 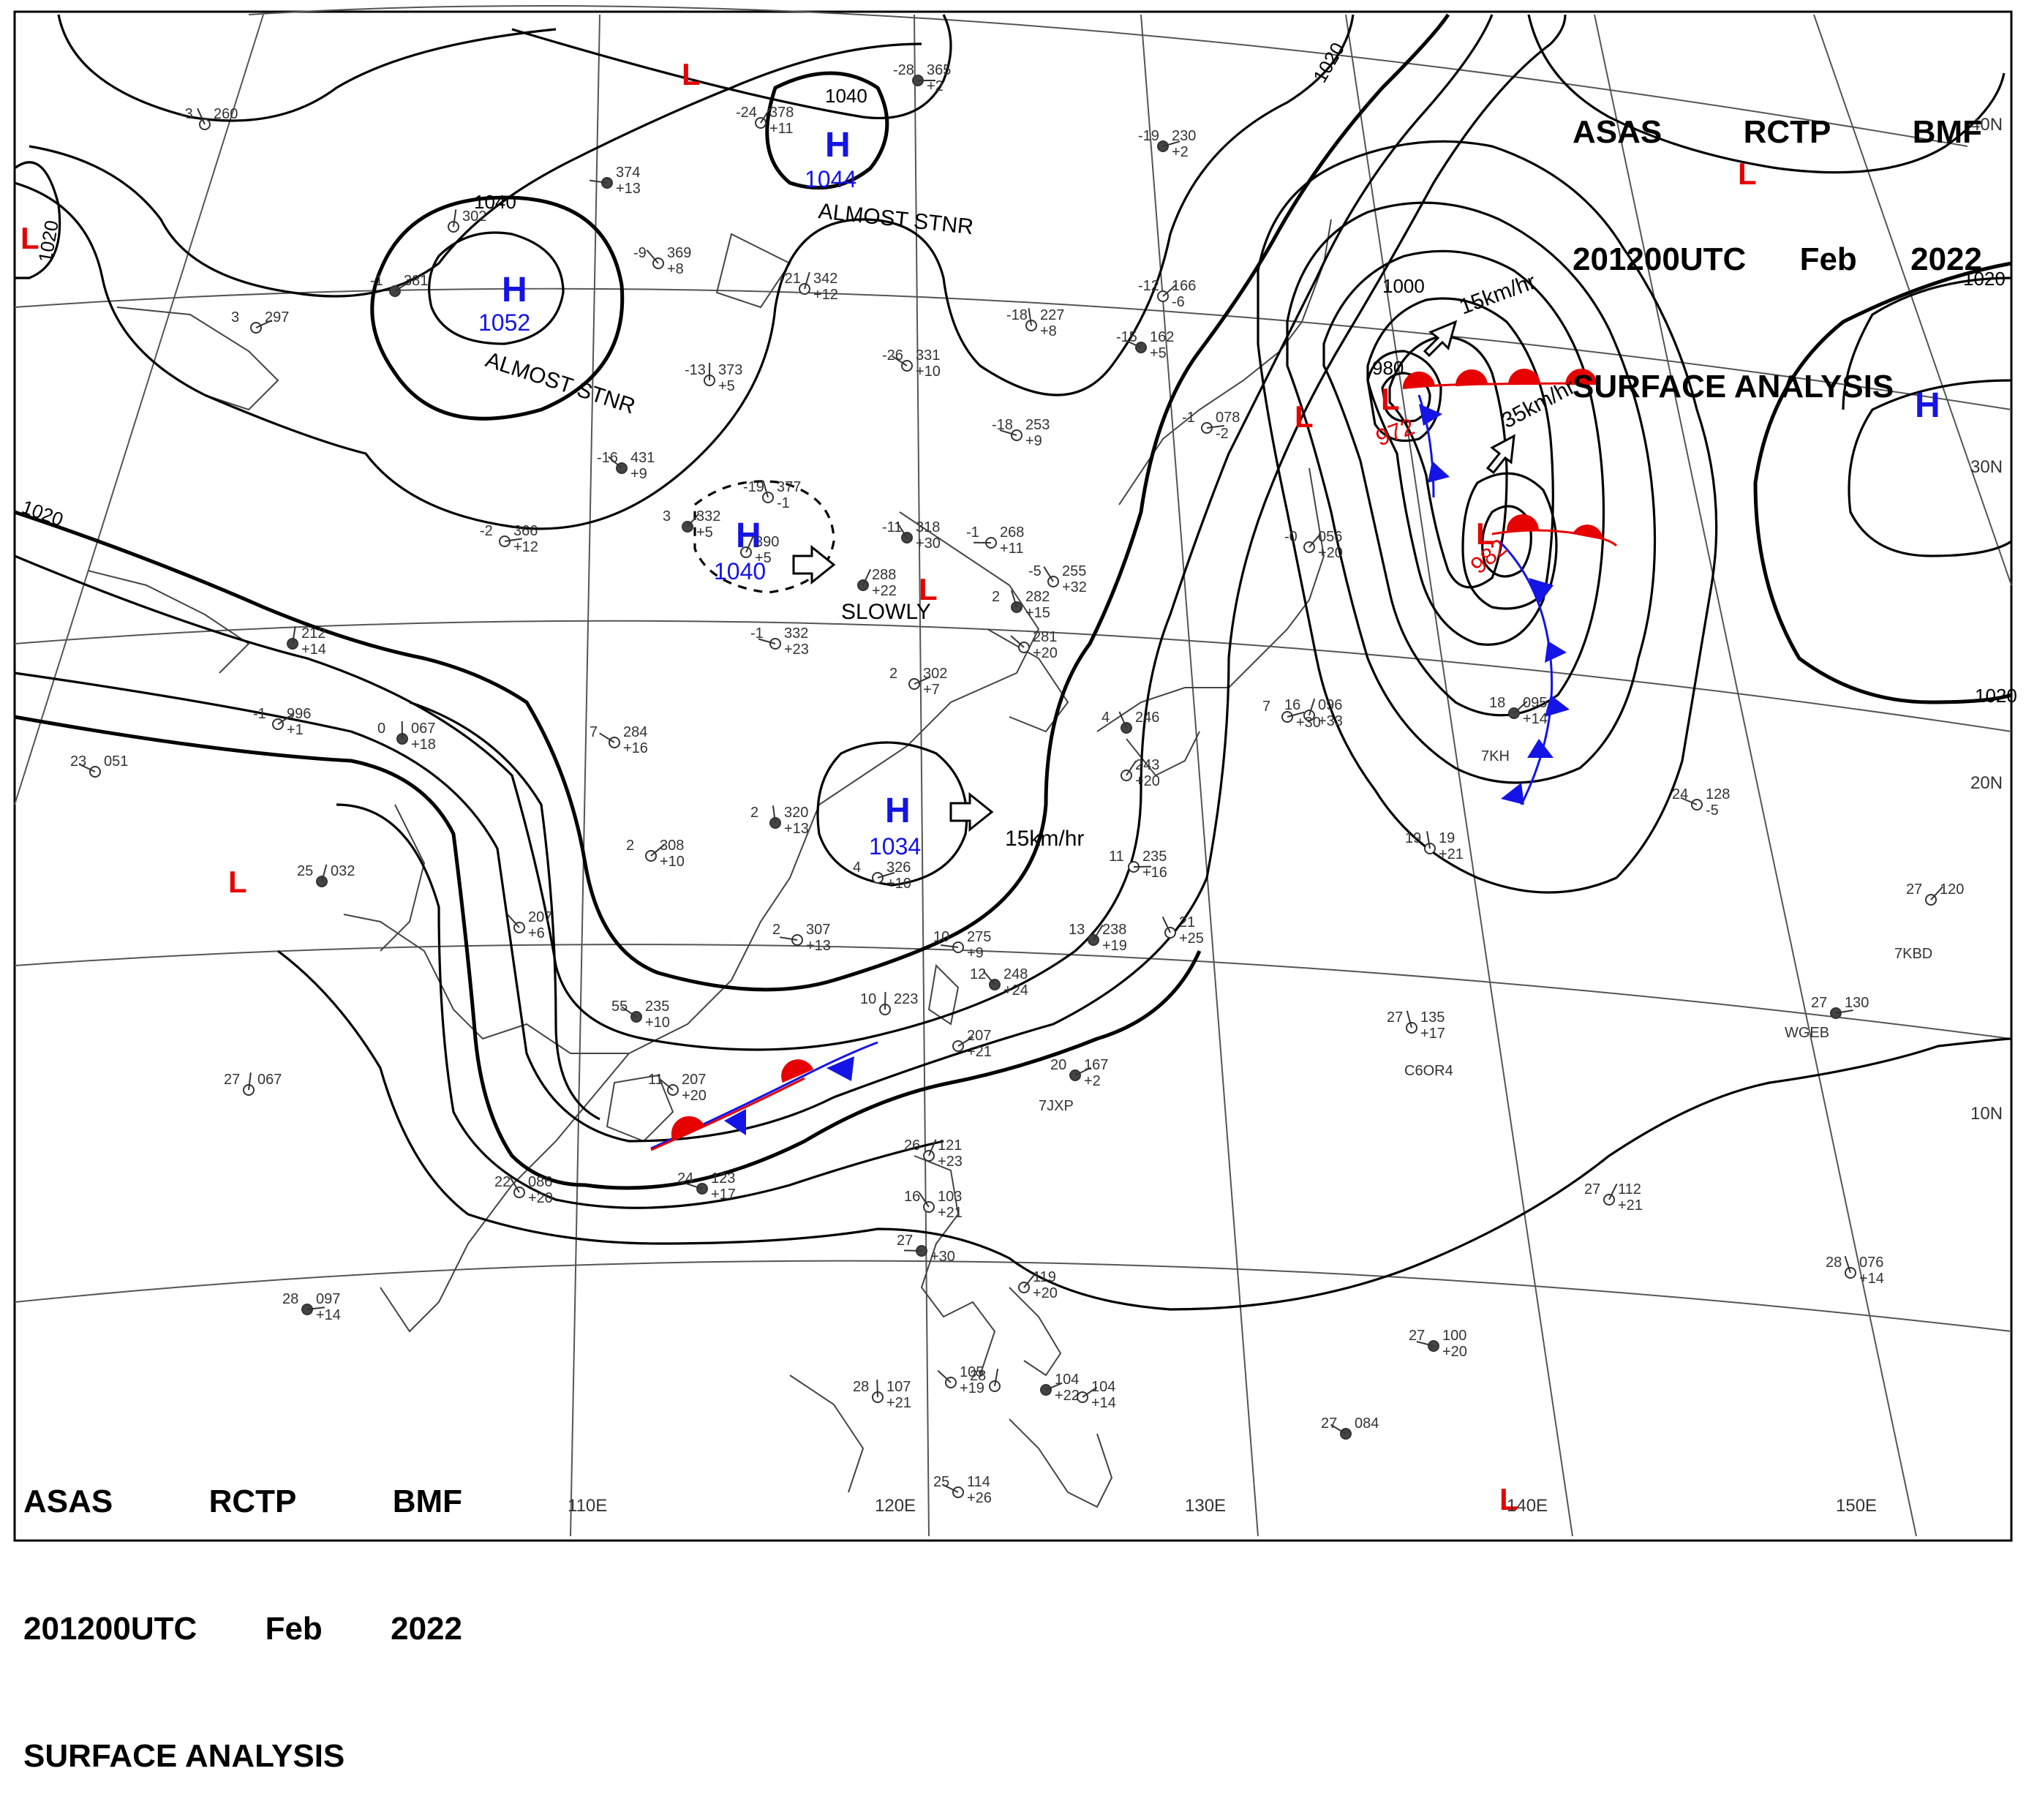 I want to click on isobar-label: 1000, so click(x=1403, y=286).